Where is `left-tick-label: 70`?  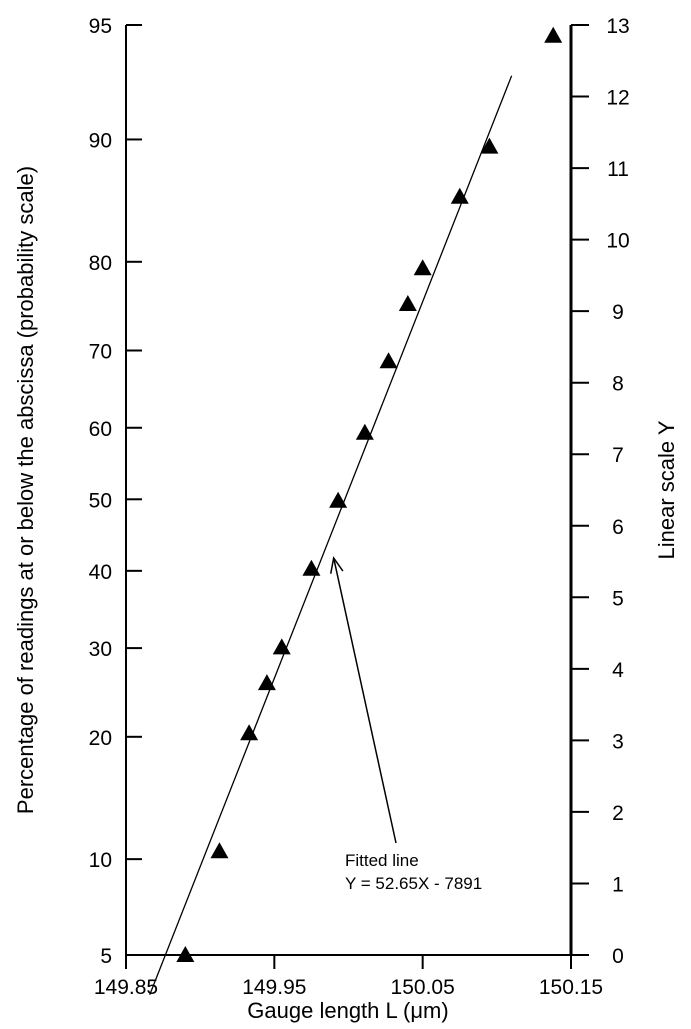
left-tick-label: 70 is located at coordinates (100, 352).